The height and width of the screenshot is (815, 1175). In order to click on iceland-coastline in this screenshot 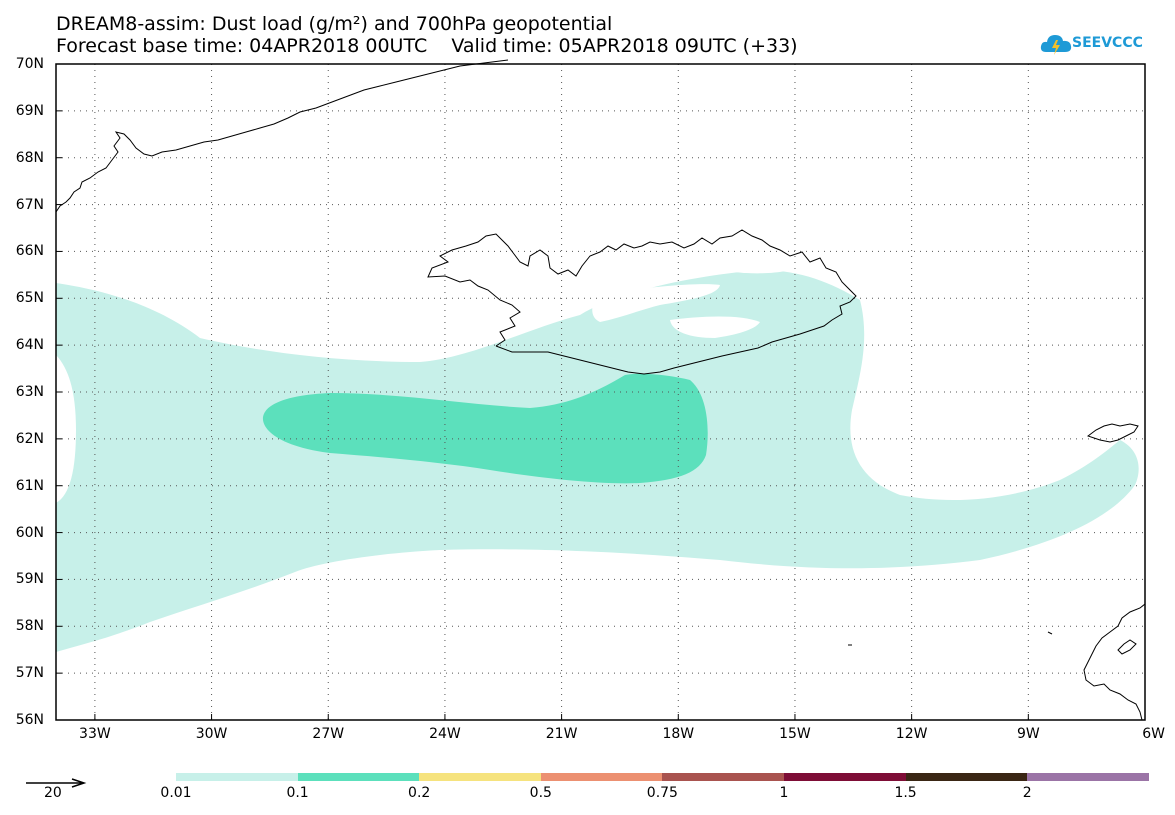, I will do `click(642, 302)`.